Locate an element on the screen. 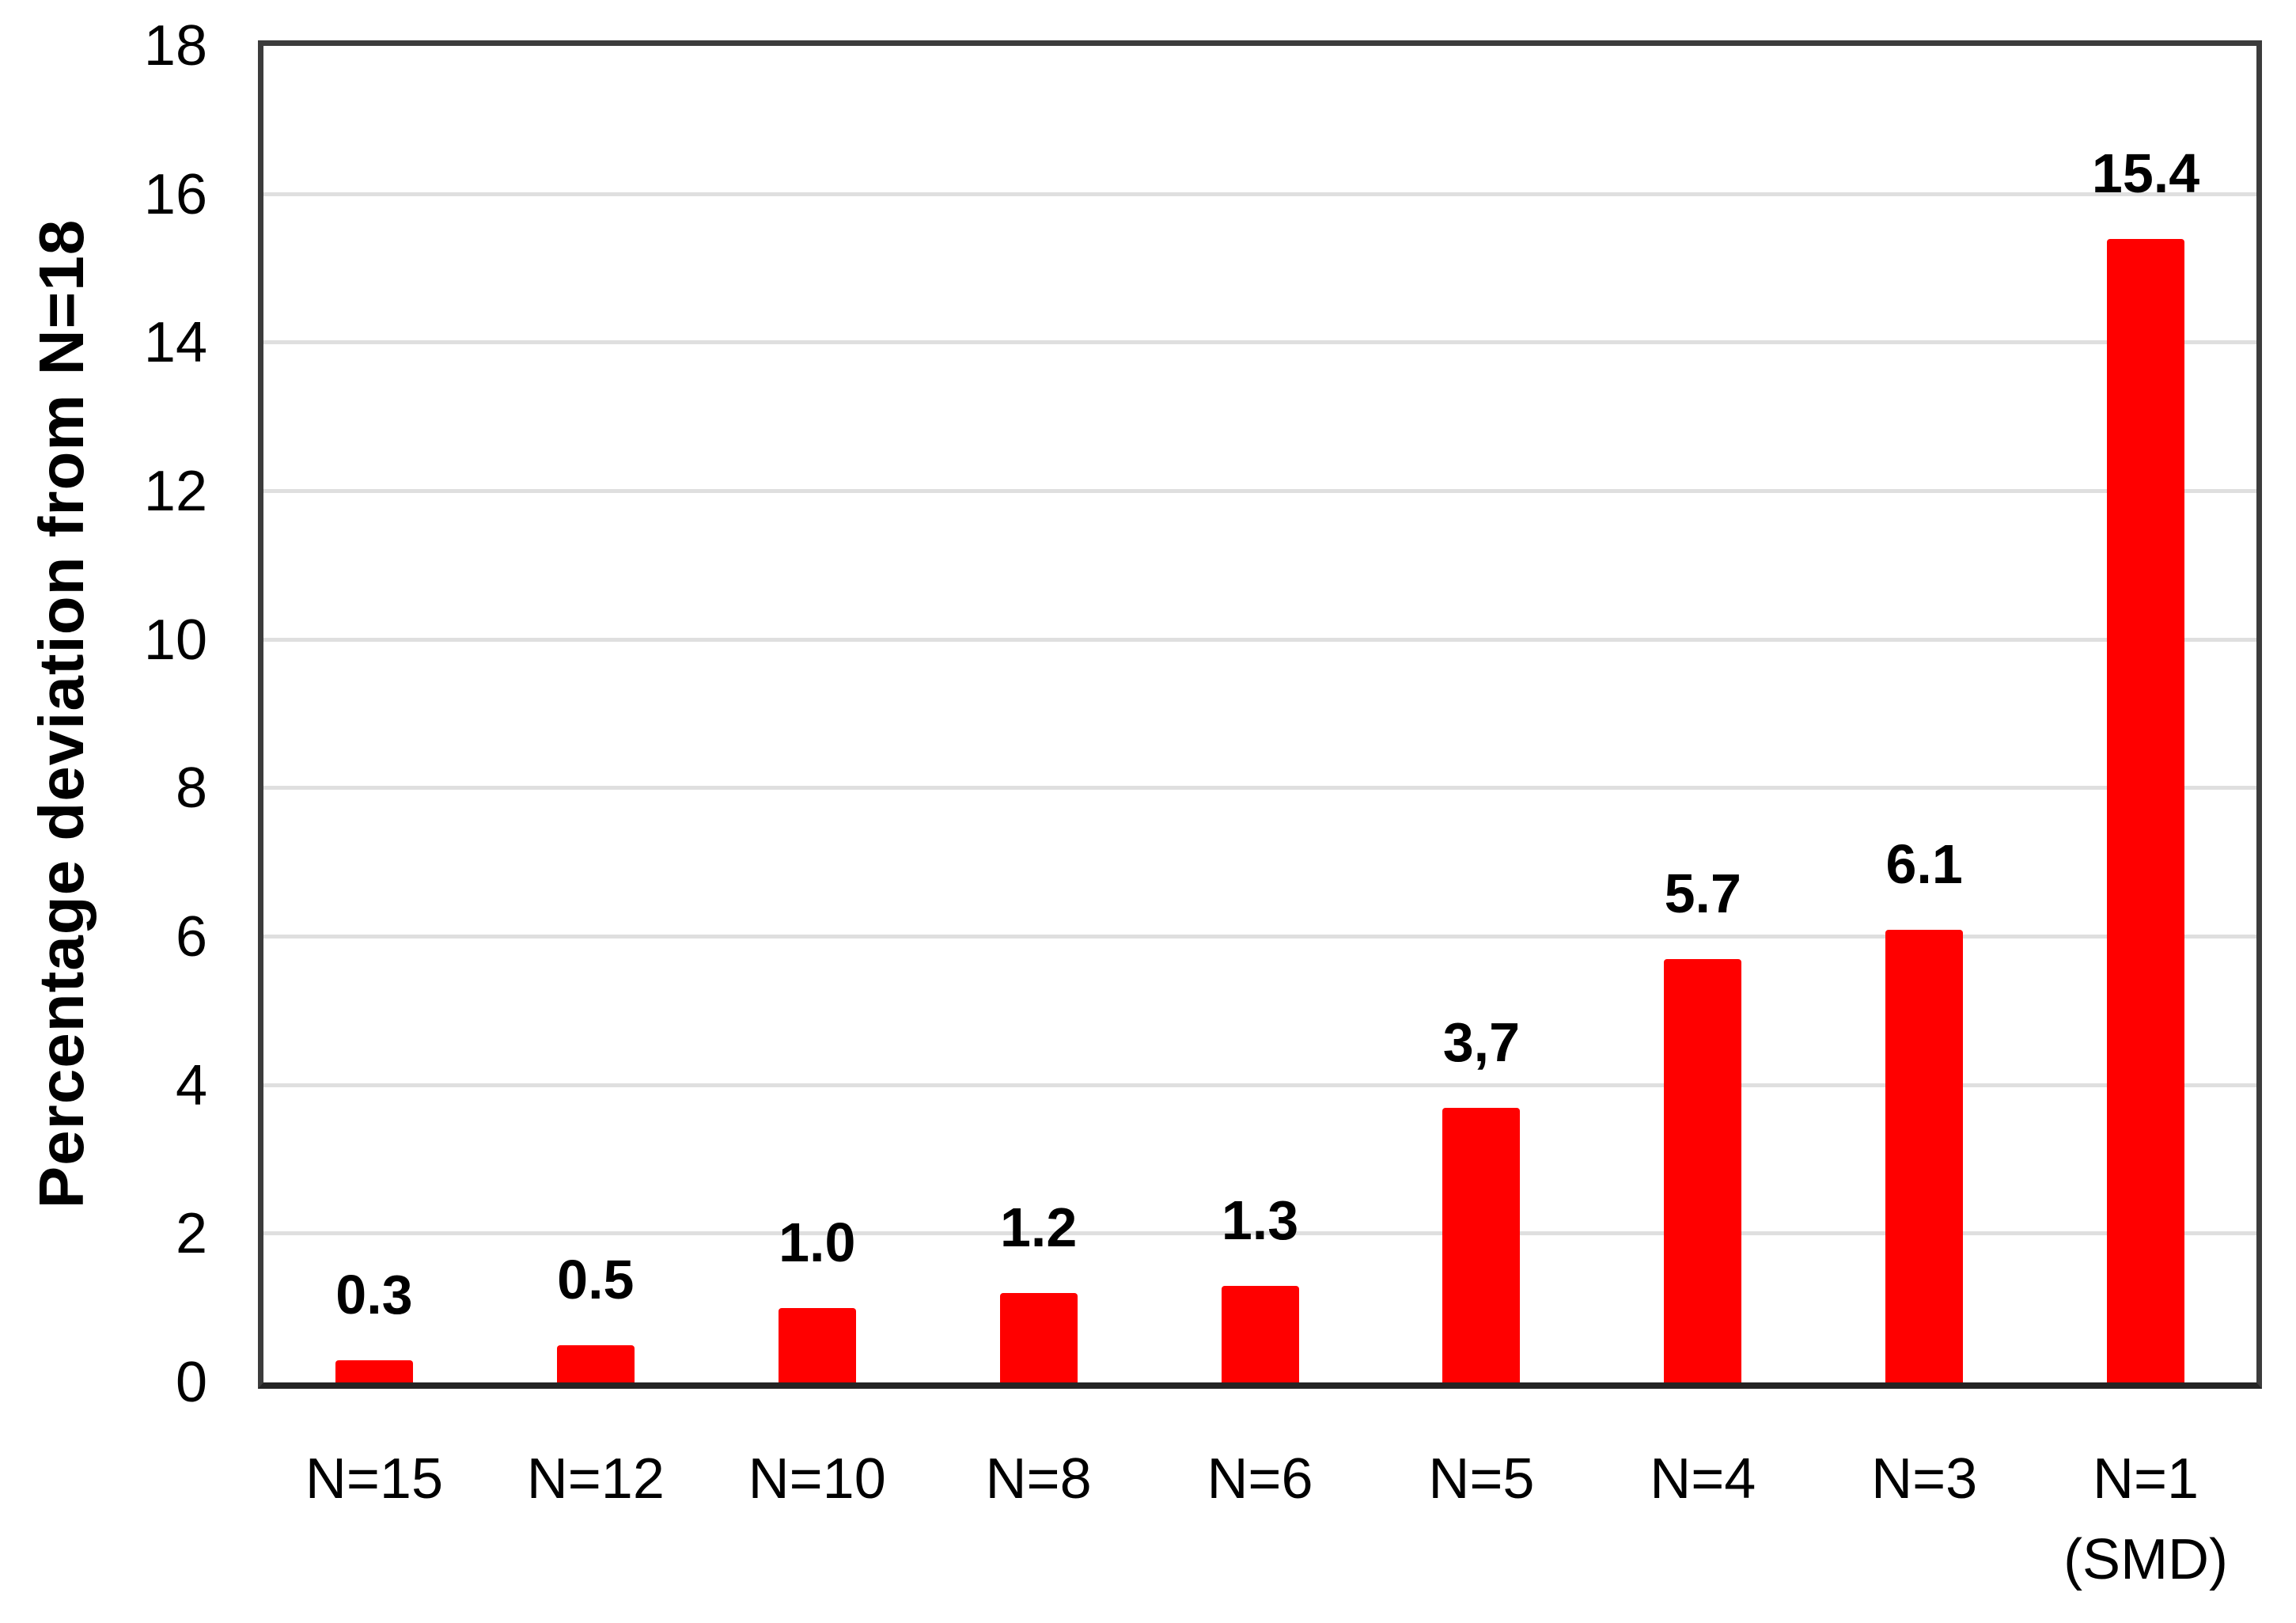  bar-value-label: 0.5 is located at coordinates (596, 1280).